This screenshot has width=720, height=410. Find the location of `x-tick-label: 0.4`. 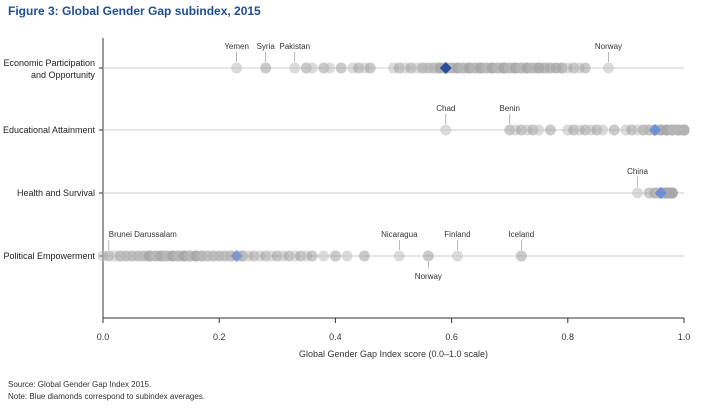

x-tick-label: 0.4 is located at coordinates (335, 337).